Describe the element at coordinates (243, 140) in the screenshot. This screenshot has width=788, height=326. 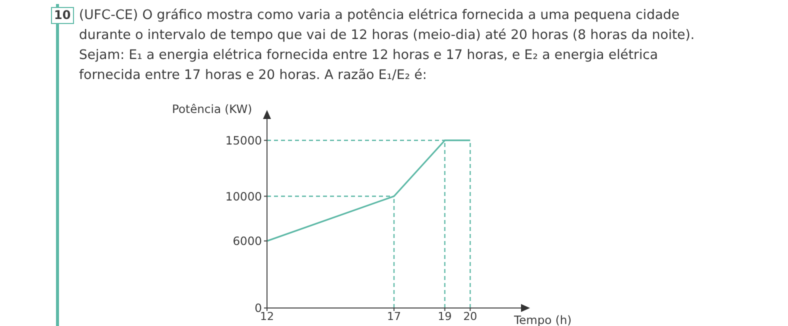
I see `y-tick-label: 15000` at that location.